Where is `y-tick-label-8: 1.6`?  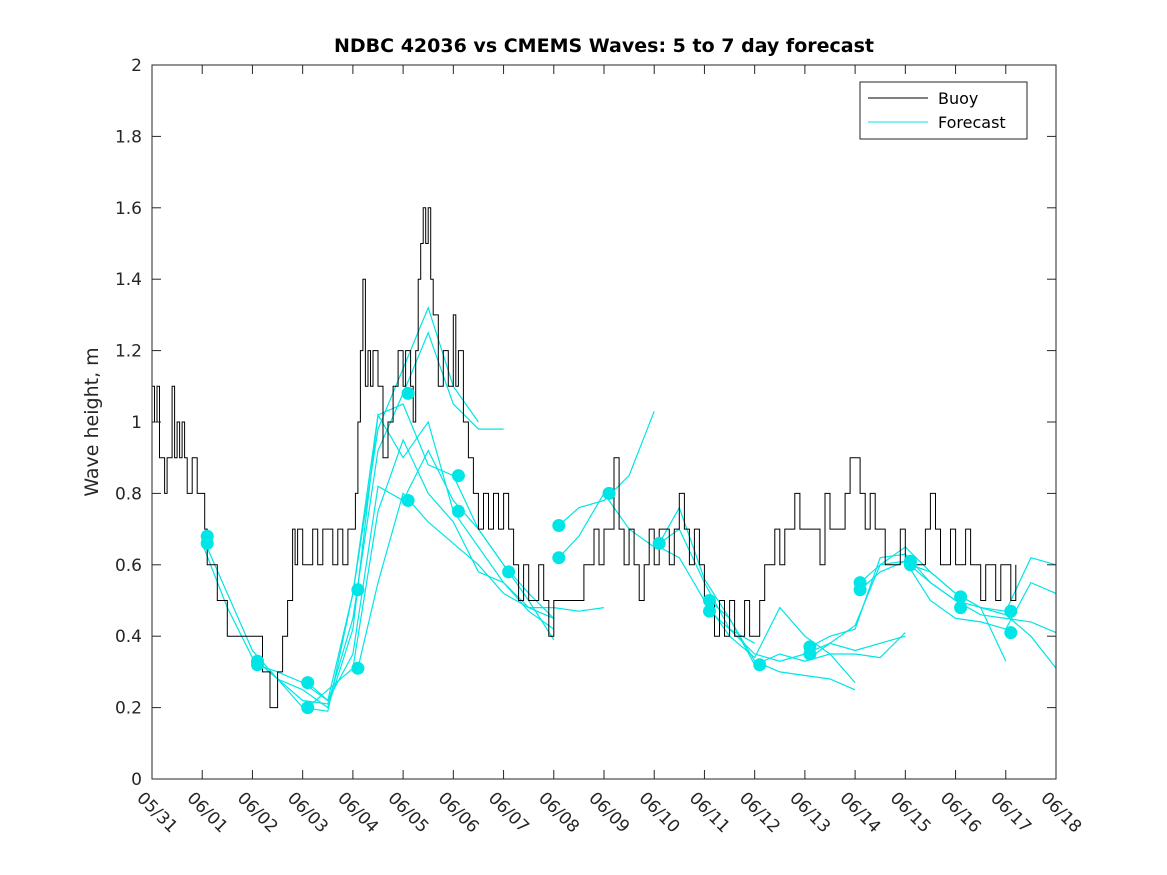
y-tick-label-8: 1.6 is located at coordinates (128, 209).